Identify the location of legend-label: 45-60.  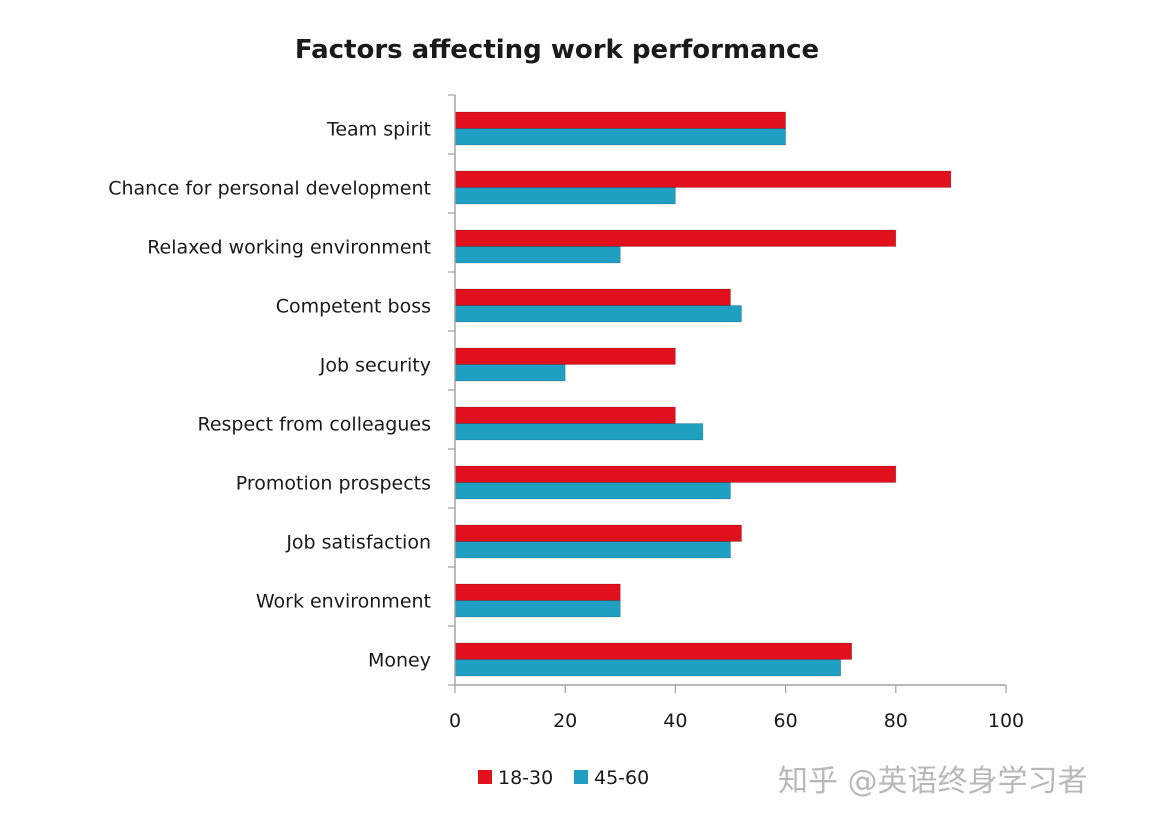
(621, 778).